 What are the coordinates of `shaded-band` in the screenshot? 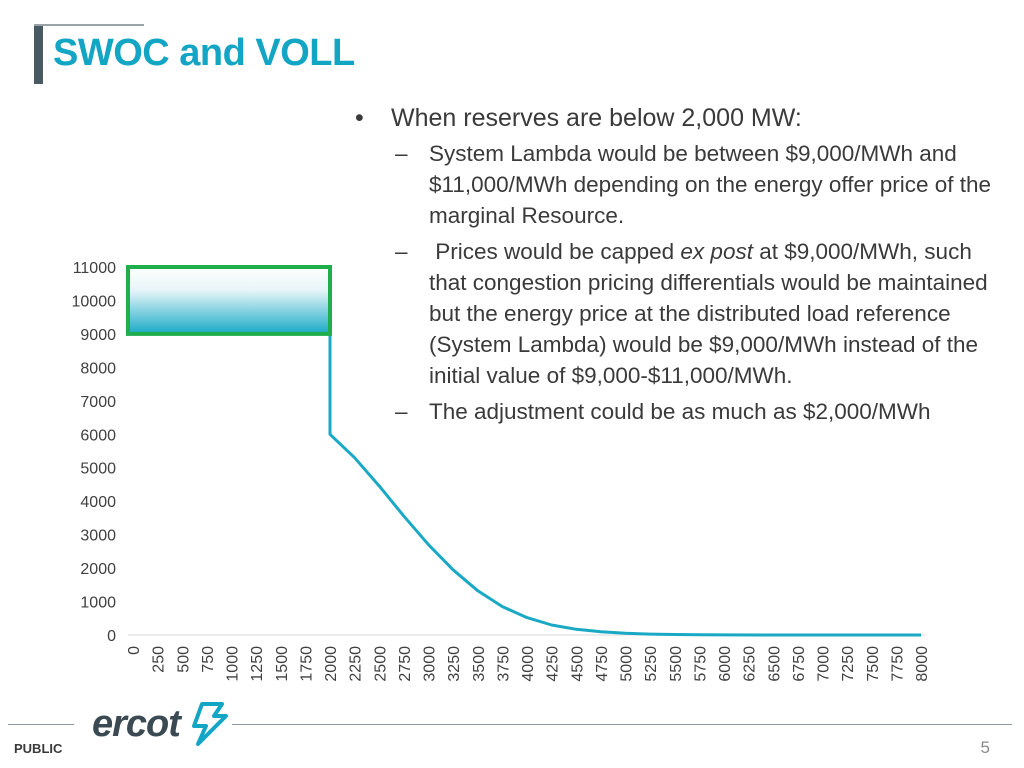 It's located at (229, 300).